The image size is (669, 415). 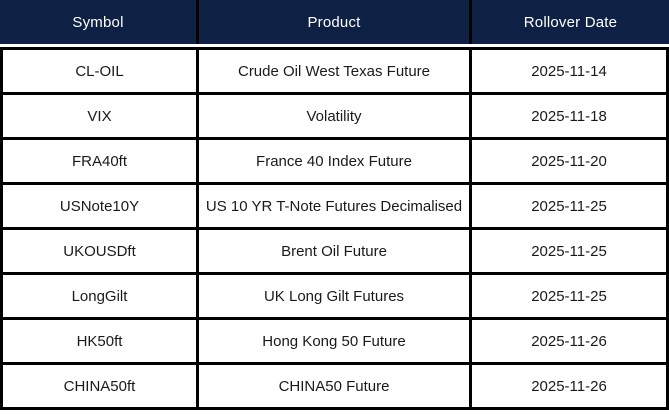 I want to click on table-cell-rollover_date: 2025-11-18, so click(x=569, y=116).